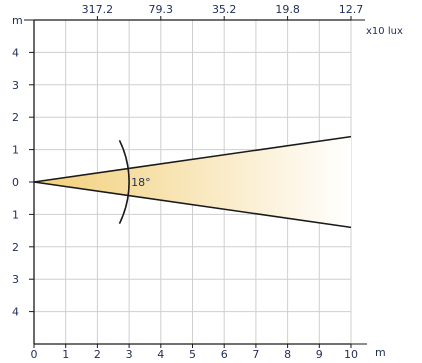 The image size is (422, 363). What do you see at coordinates (192, 205) in the screenshot?
I see `beam-edge-lower` at bounding box center [192, 205].